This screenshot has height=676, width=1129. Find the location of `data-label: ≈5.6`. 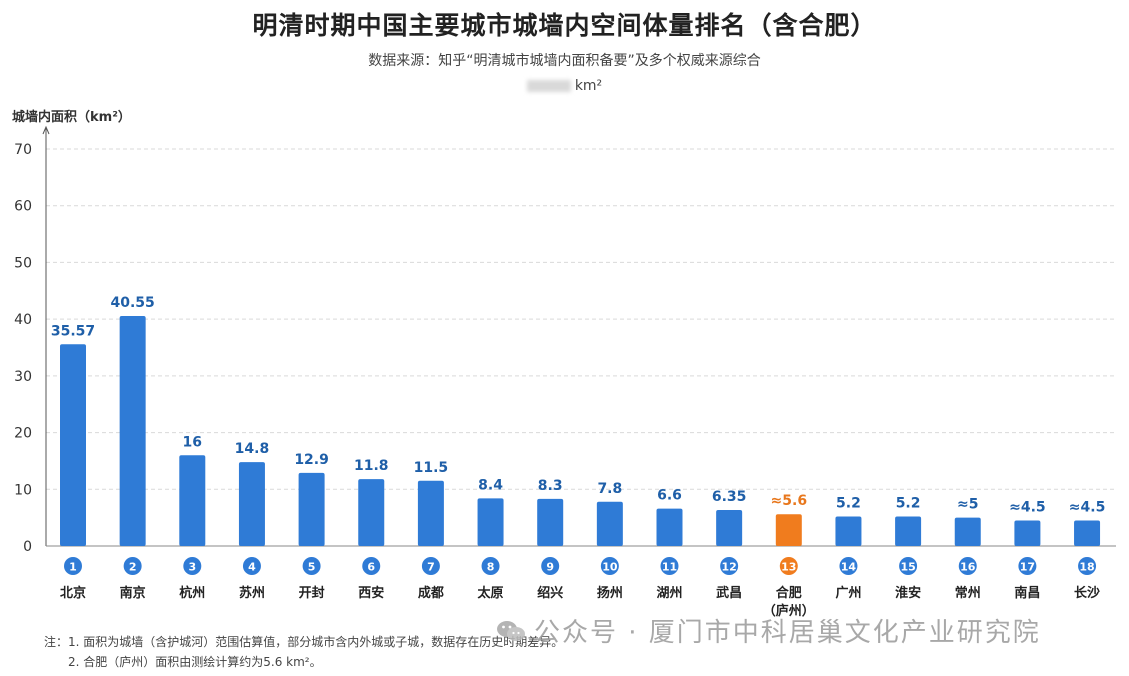

data-label: ≈5.6 is located at coordinates (789, 501).